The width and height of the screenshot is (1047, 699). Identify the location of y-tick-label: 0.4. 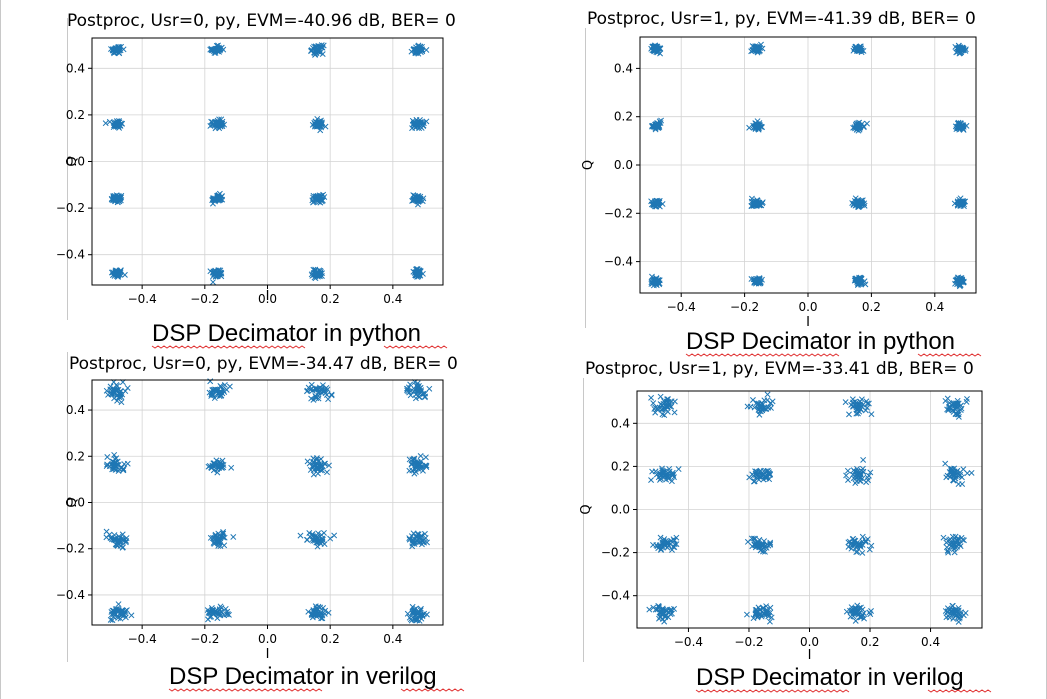
(75, 68).